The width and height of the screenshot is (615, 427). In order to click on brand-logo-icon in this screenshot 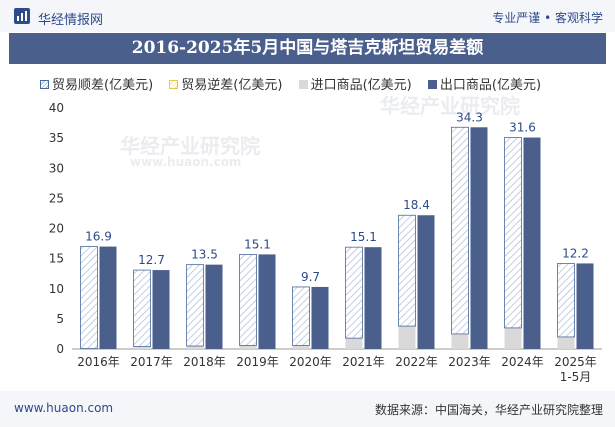, I will do `click(22, 16)`.